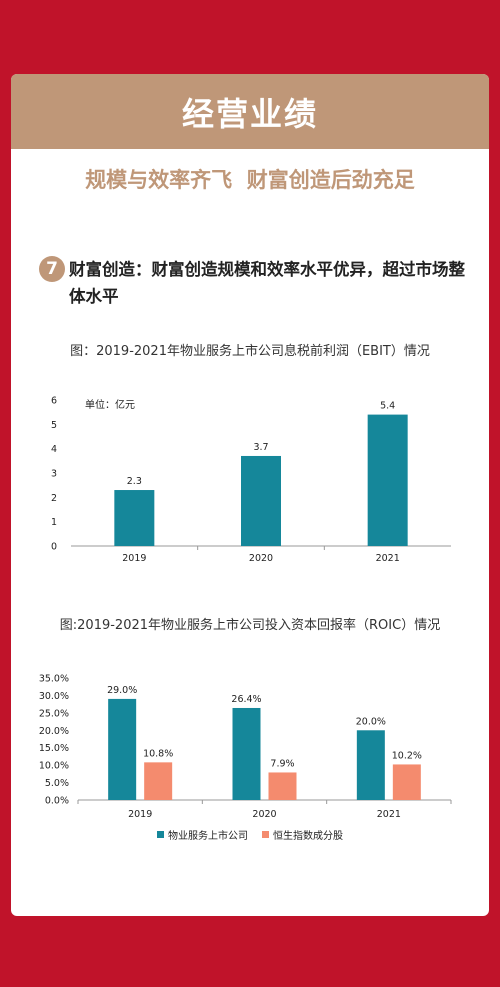 Image resolution: width=500 pixels, height=987 pixels. Describe the element at coordinates (54, 401) in the screenshot. I see `y-tick-label: 6` at that location.